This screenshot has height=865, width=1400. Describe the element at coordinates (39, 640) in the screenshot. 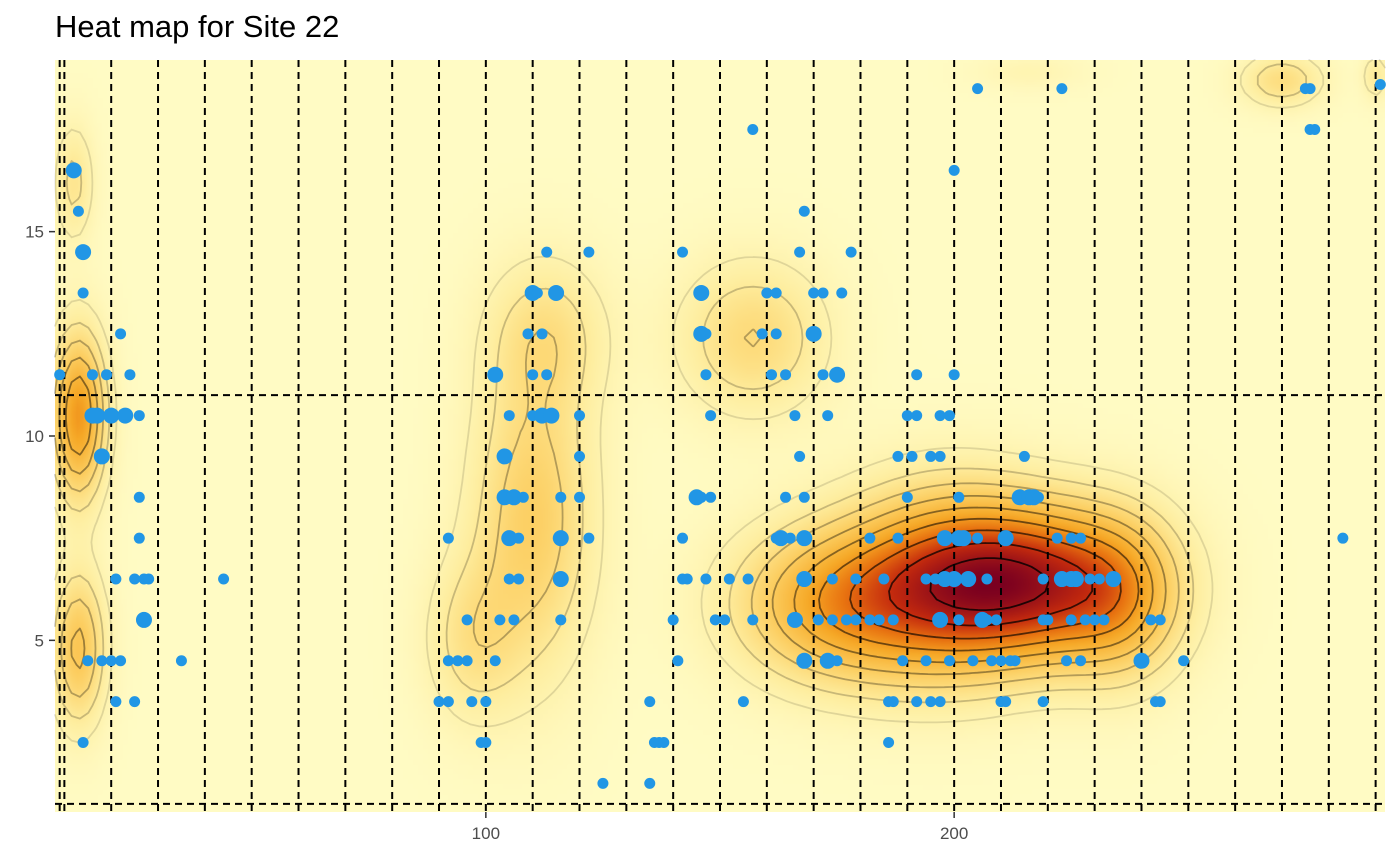

I see `y-tick-label: 5` at that location.